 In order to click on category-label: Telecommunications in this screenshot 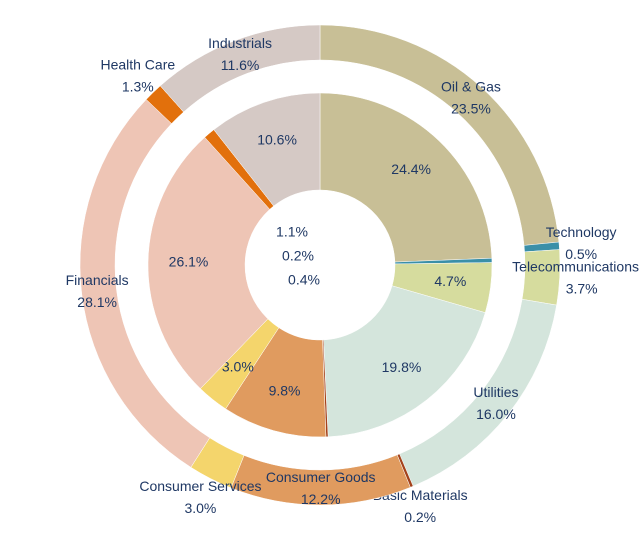, I will do `click(575, 266)`.